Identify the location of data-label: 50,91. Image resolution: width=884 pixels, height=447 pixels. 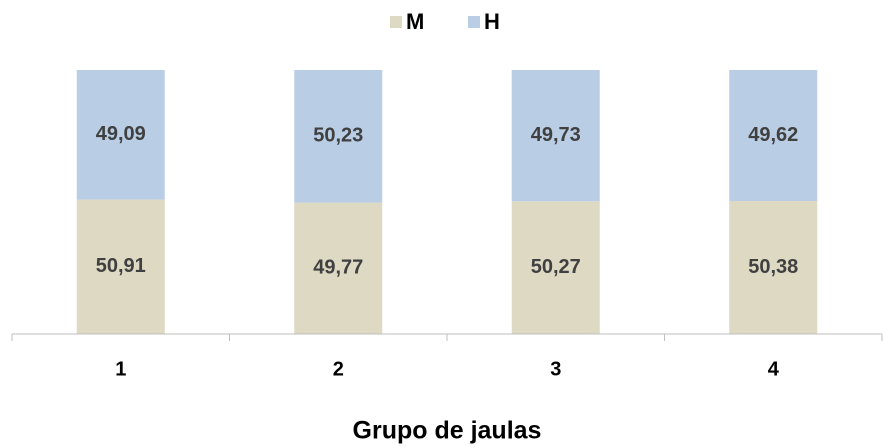
(121, 266).